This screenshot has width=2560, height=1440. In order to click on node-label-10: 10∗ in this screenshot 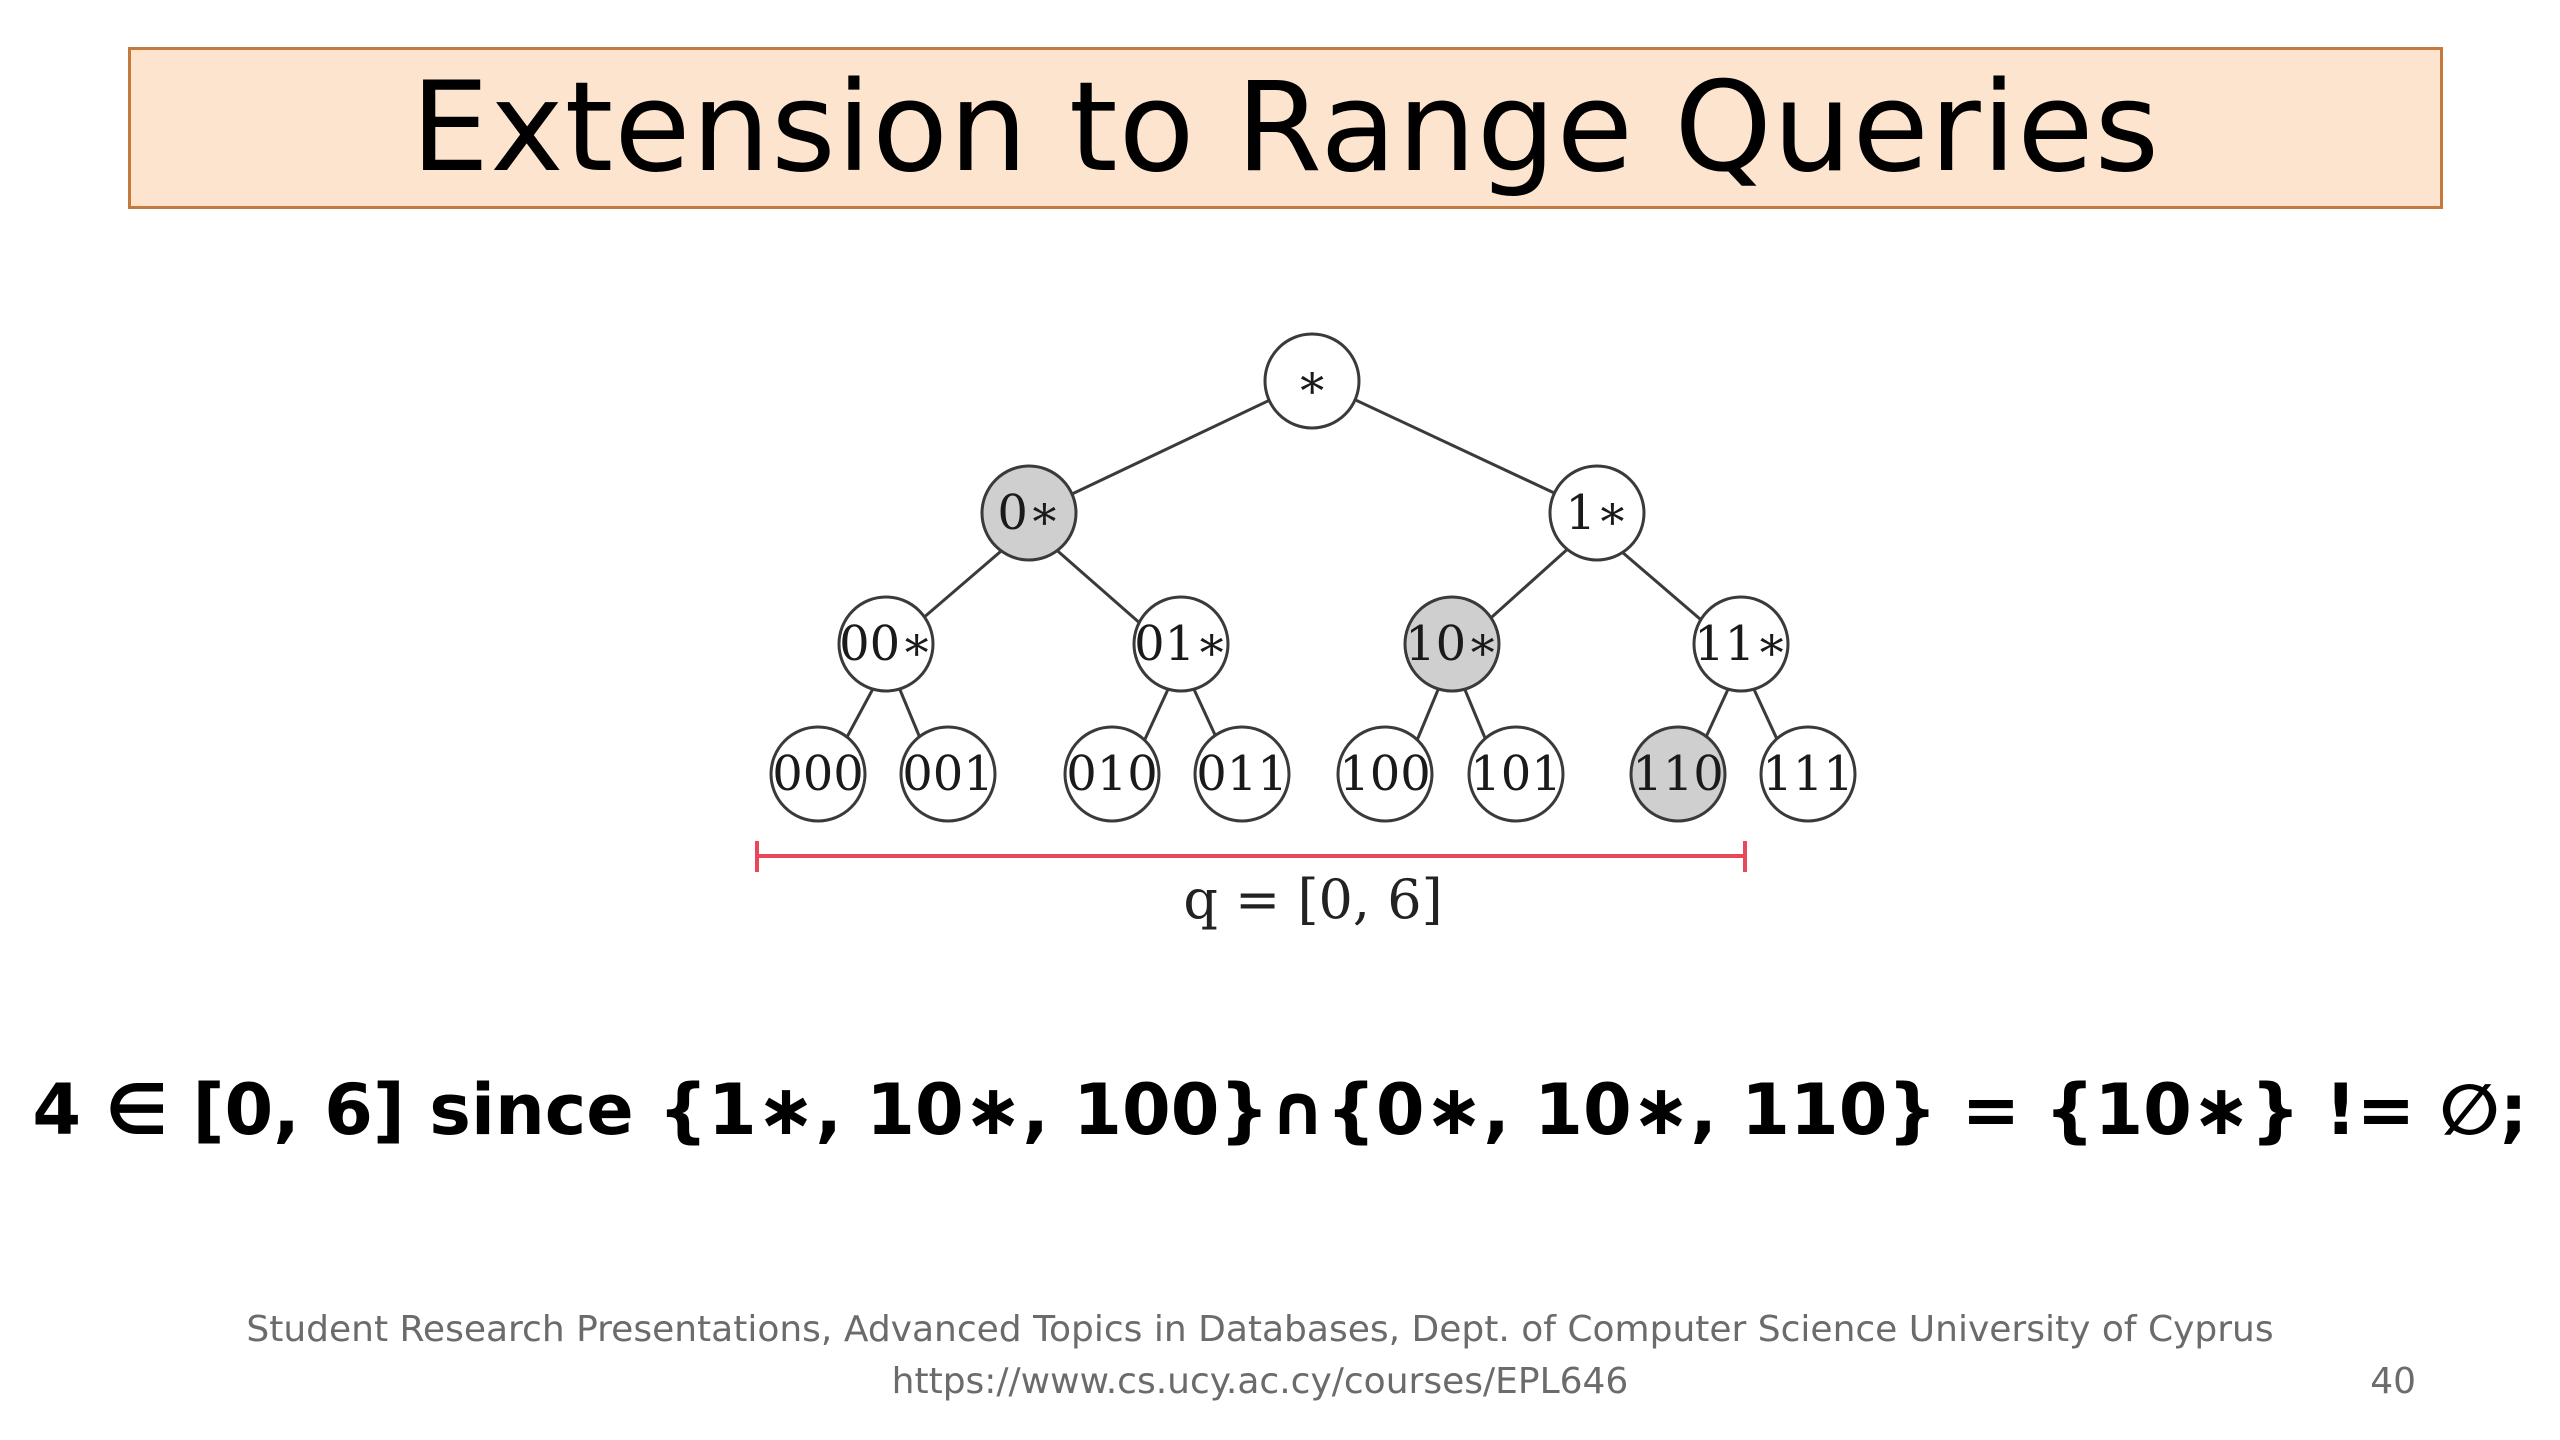, I will do `click(1452, 644)`.